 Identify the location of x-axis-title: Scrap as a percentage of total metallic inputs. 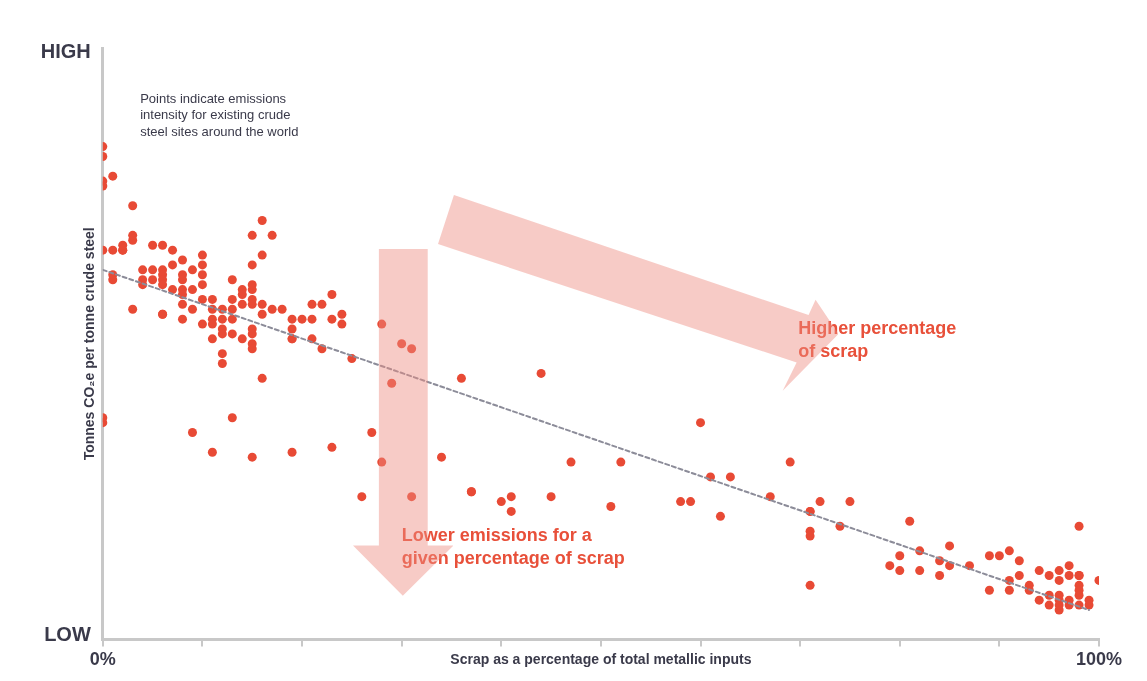
(601, 659).